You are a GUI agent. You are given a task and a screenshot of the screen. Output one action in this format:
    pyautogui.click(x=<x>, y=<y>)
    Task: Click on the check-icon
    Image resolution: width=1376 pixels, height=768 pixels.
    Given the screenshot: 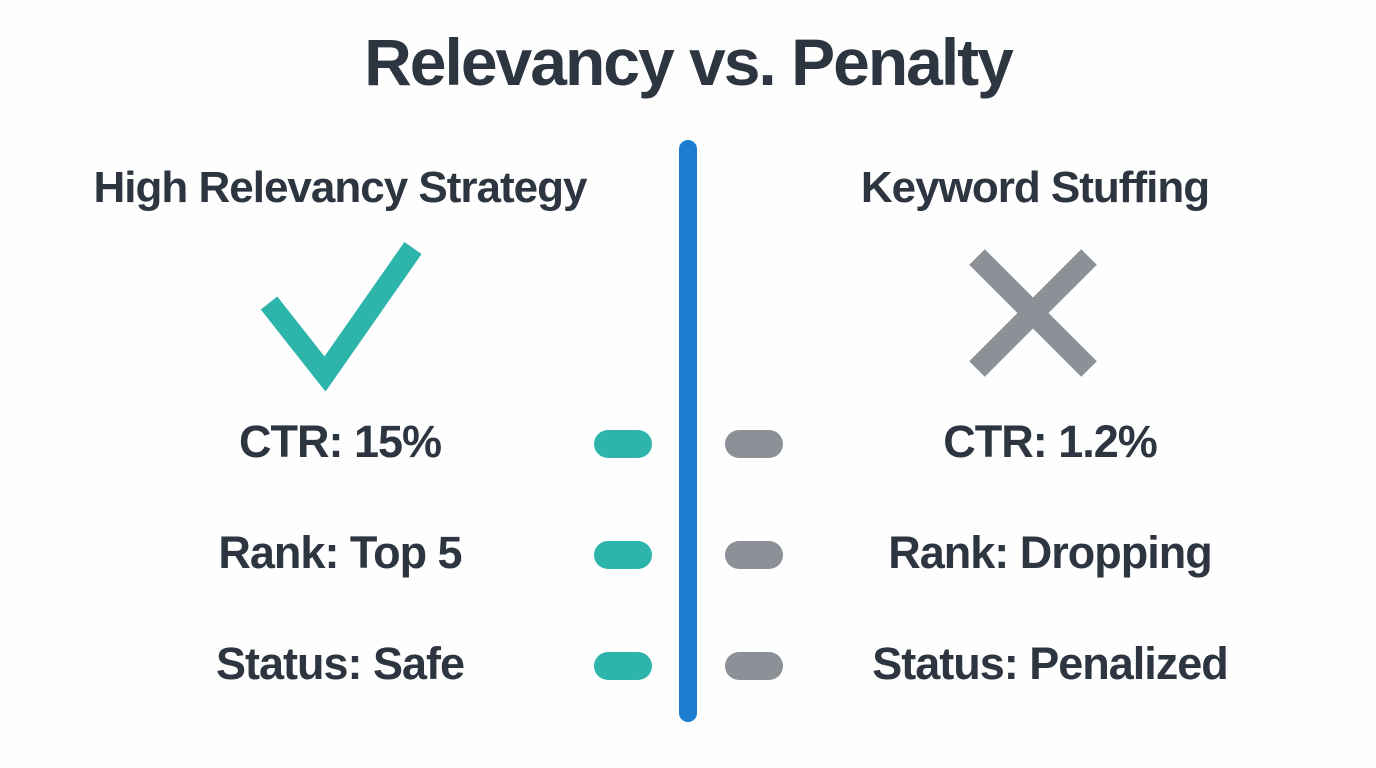 What is the action you would take?
    pyautogui.click(x=341, y=316)
    